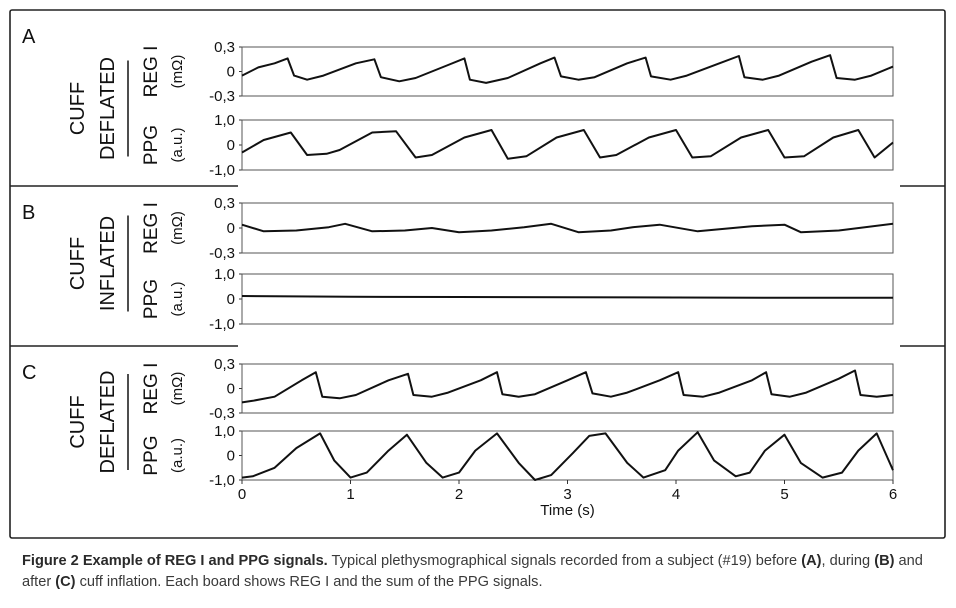 The height and width of the screenshot is (608, 956). What do you see at coordinates (459, 494) in the screenshot?
I see `x-tick-label: 2` at bounding box center [459, 494].